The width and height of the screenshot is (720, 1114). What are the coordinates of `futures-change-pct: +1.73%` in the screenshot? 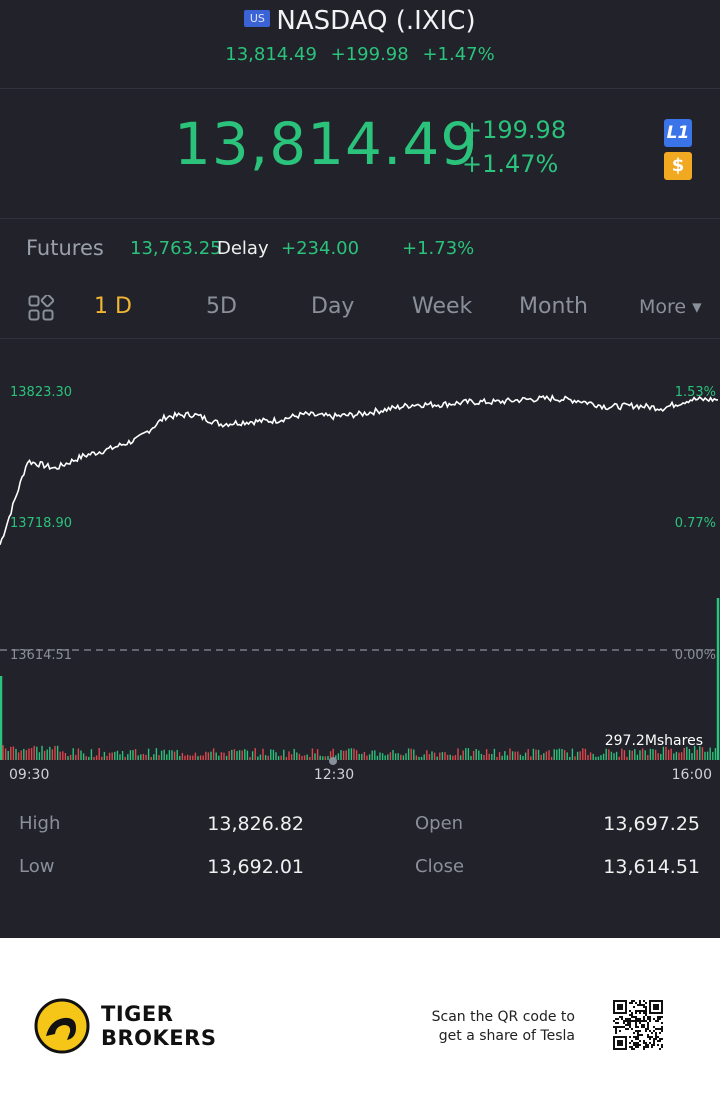 It's located at (438, 248).